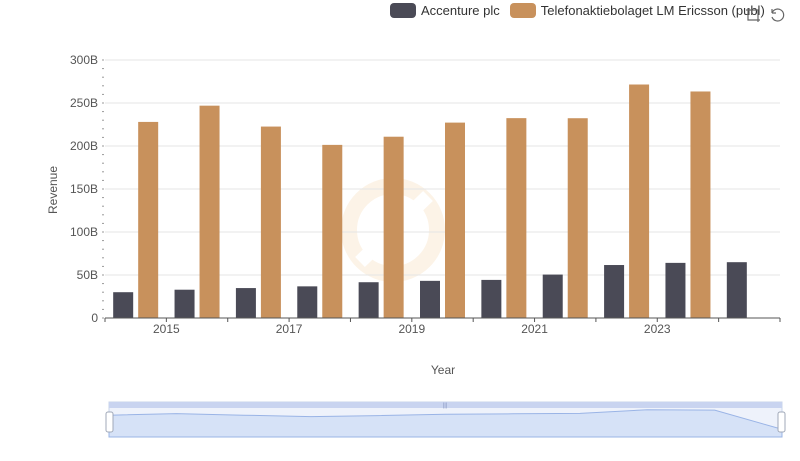 This screenshot has width=800, height=461. Describe the element at coordinates (84, 232) in the screenshot. I see `y-tick-label: 100B` at that location.